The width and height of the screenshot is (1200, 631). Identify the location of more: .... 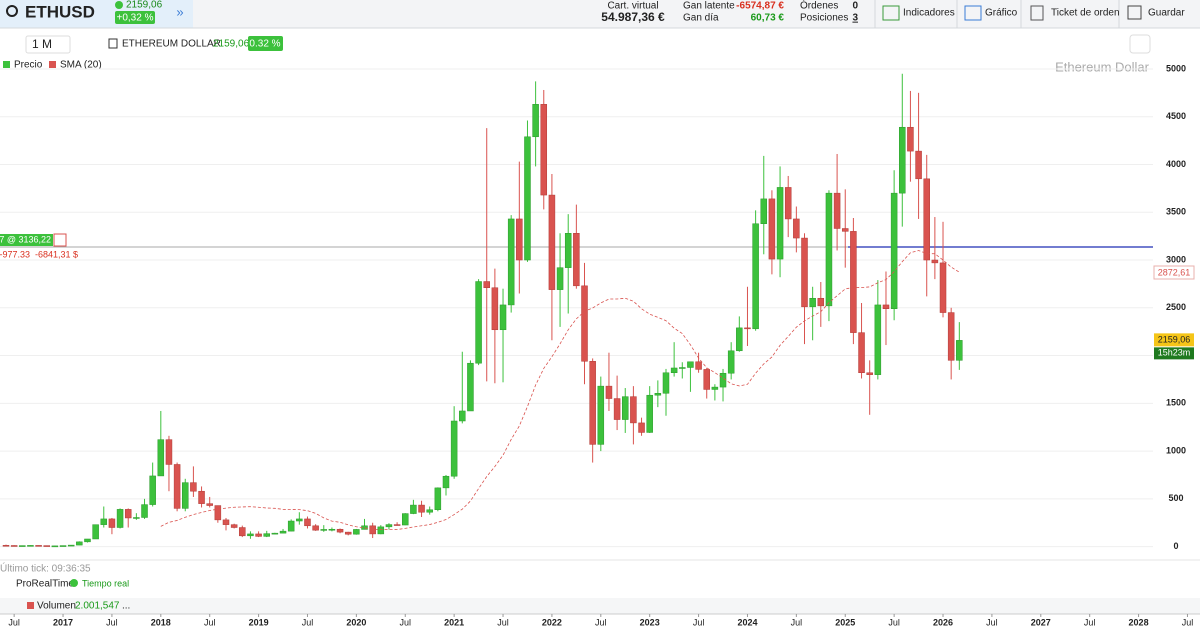
(126, 606).